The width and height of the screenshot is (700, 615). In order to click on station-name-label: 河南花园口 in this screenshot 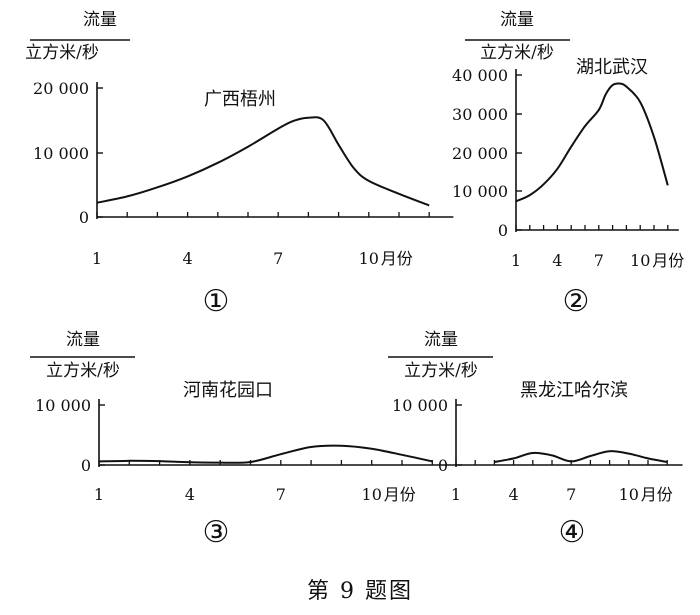, I will do `click(228, 390)`.